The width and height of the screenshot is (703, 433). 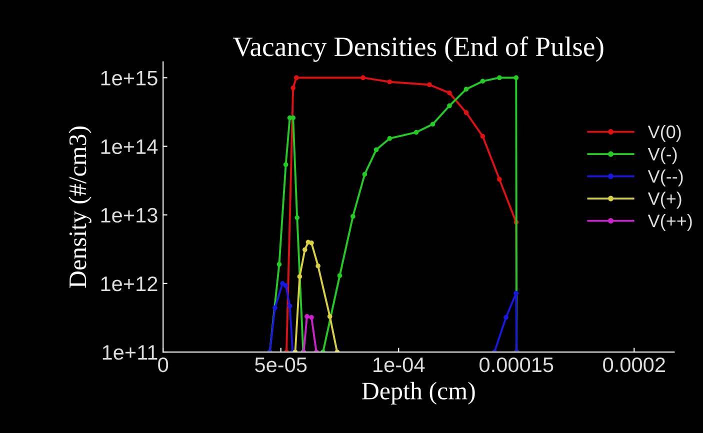 What do you see at coordinates (130, 352) in the screenshot?
I see `y-tick-label: 1e+11` at bounding box center [130, 352].